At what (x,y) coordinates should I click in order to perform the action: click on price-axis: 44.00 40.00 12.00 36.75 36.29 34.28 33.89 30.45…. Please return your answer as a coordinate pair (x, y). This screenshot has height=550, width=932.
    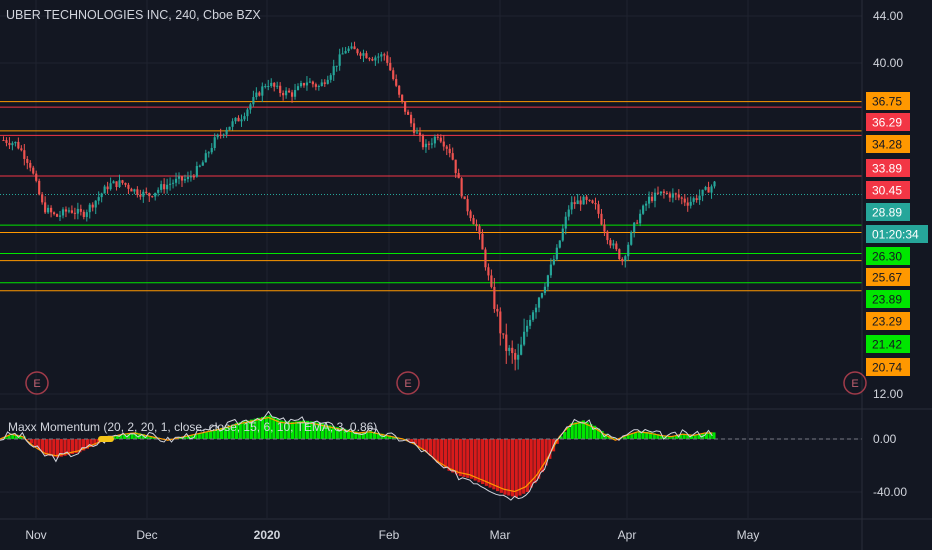
    Looking at the image, I should click on (897, 254).